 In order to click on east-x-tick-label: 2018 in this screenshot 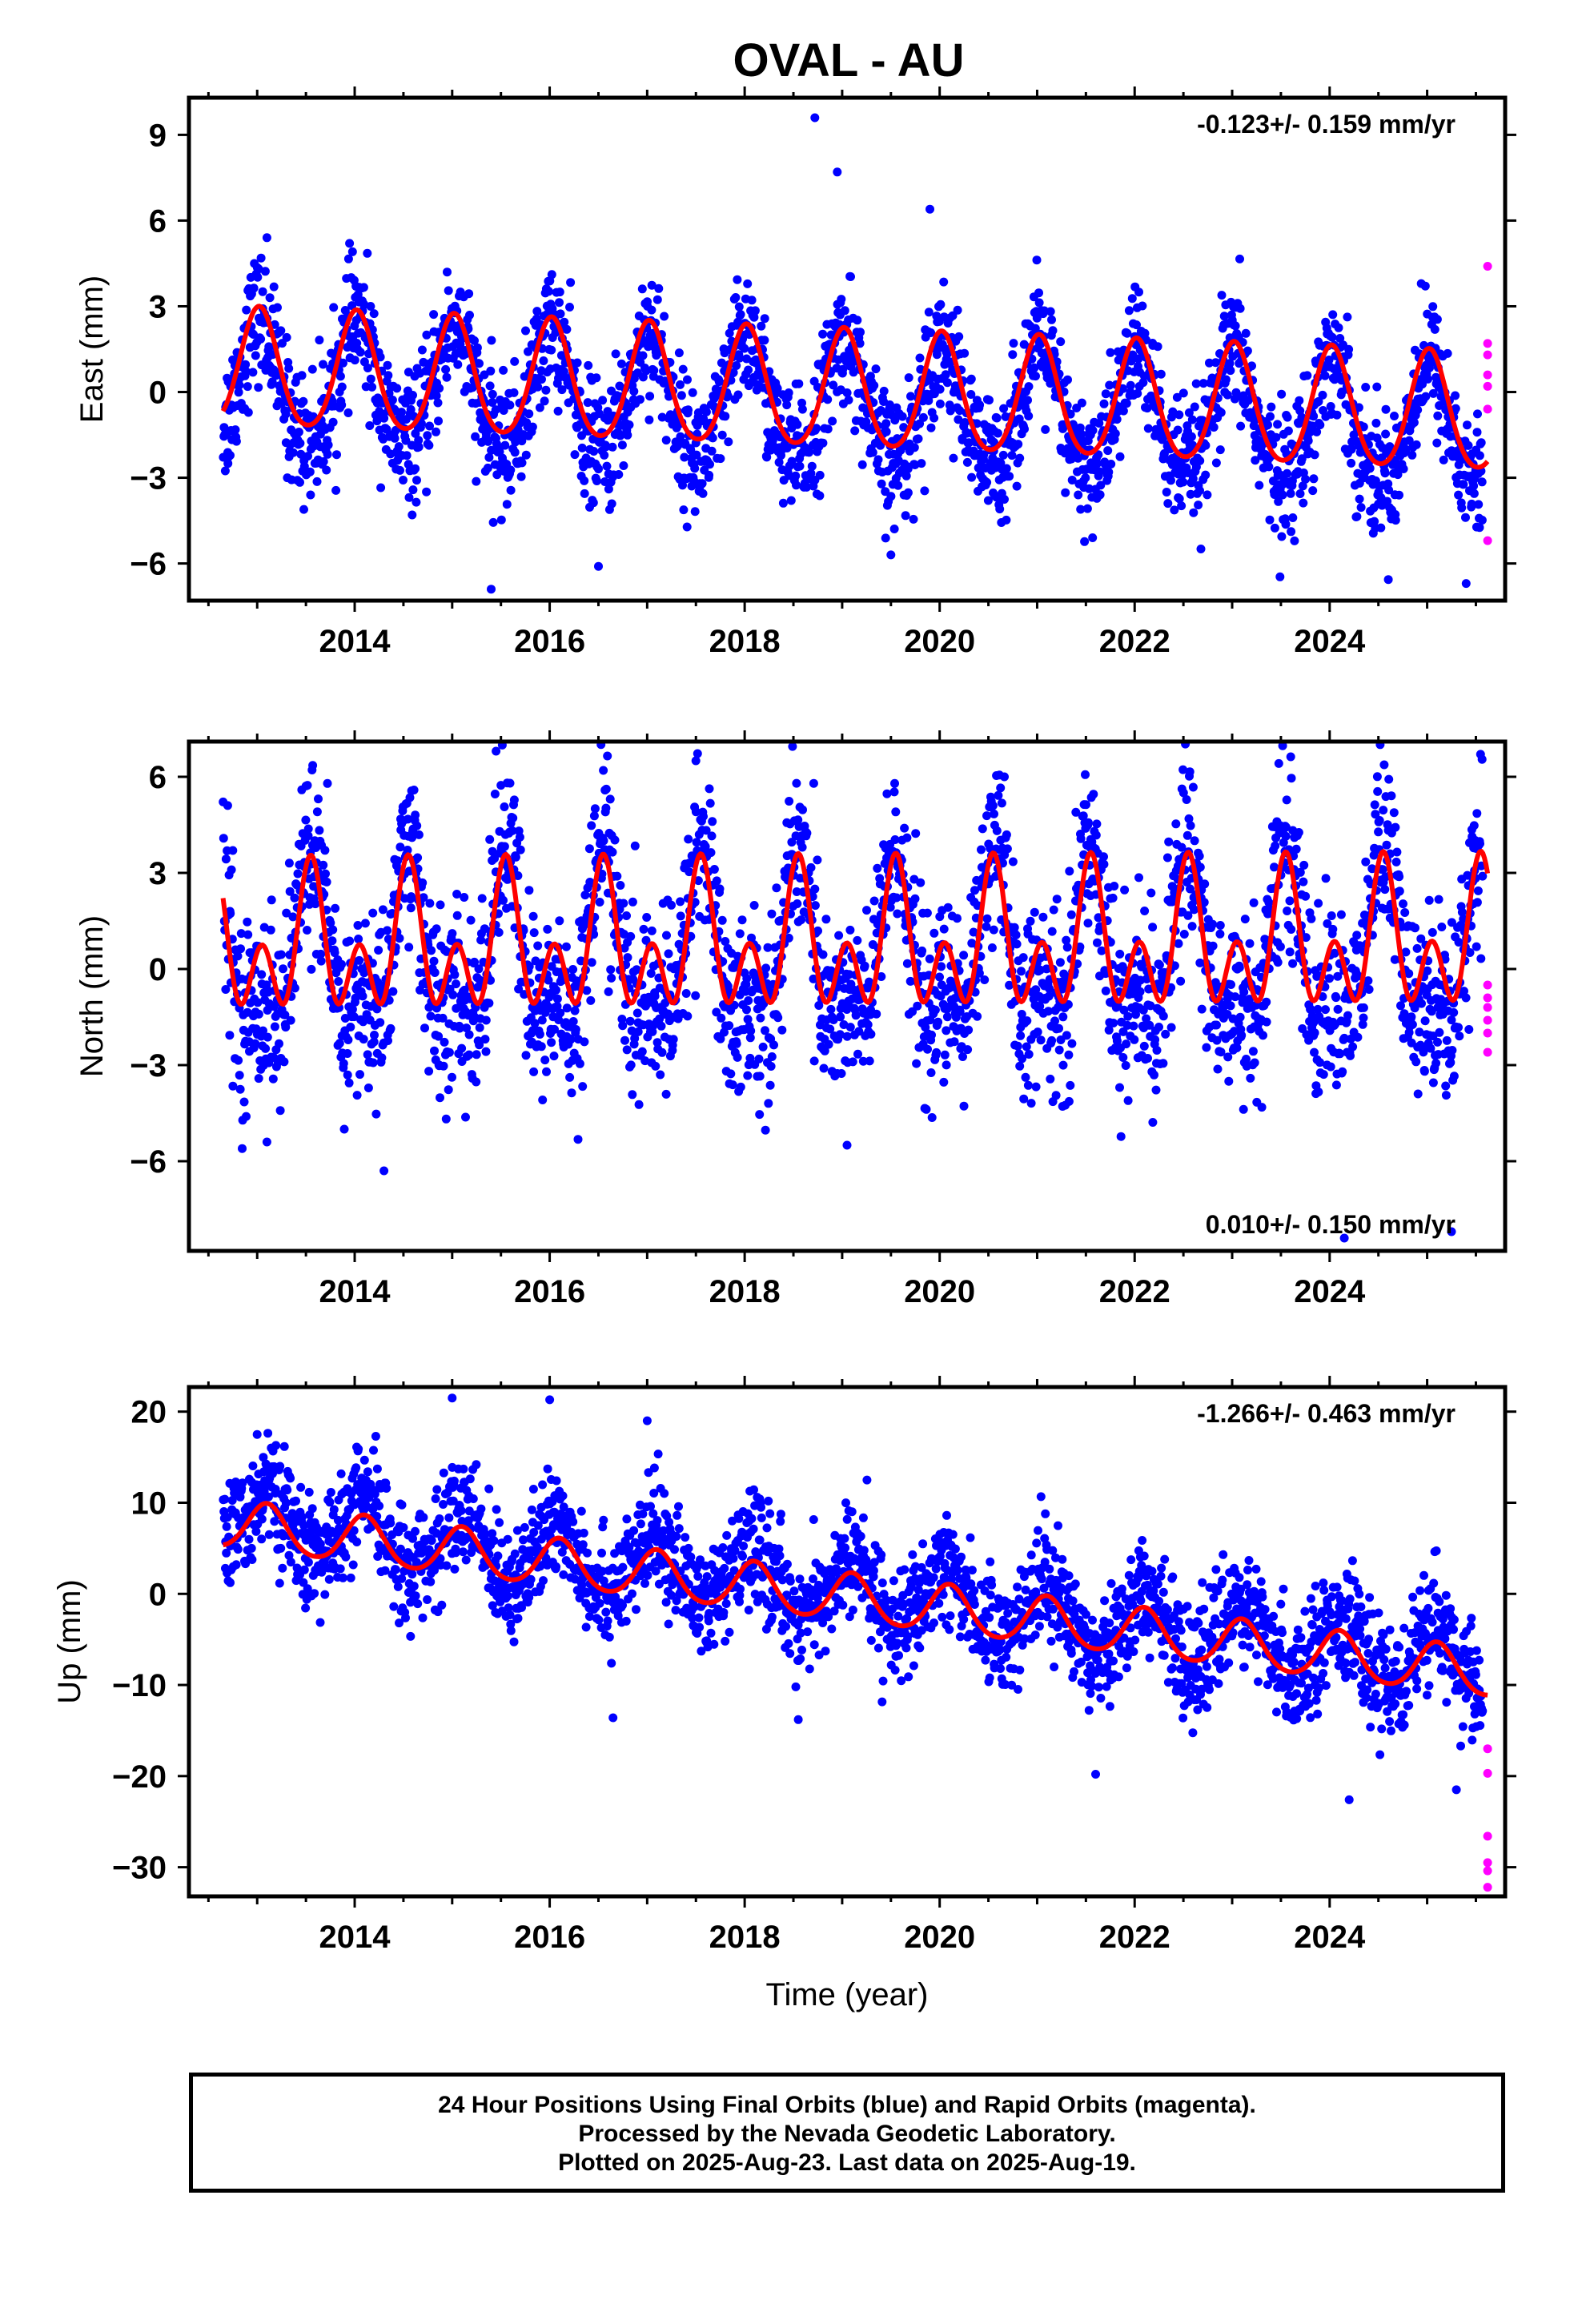, I will do `click(745, 641)`.